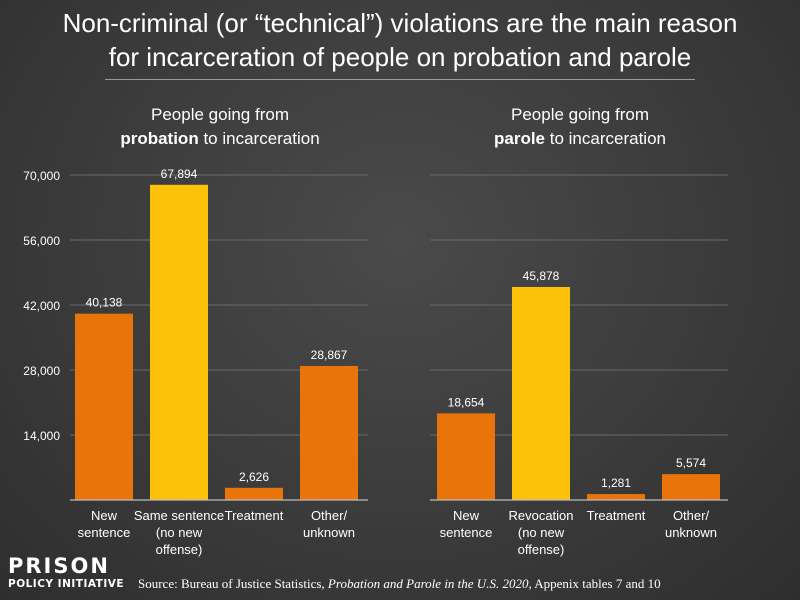 The width and height of the screenshot is (800, 600). I want to click on probation-ytick-label: 14,000, so click(41, 436).